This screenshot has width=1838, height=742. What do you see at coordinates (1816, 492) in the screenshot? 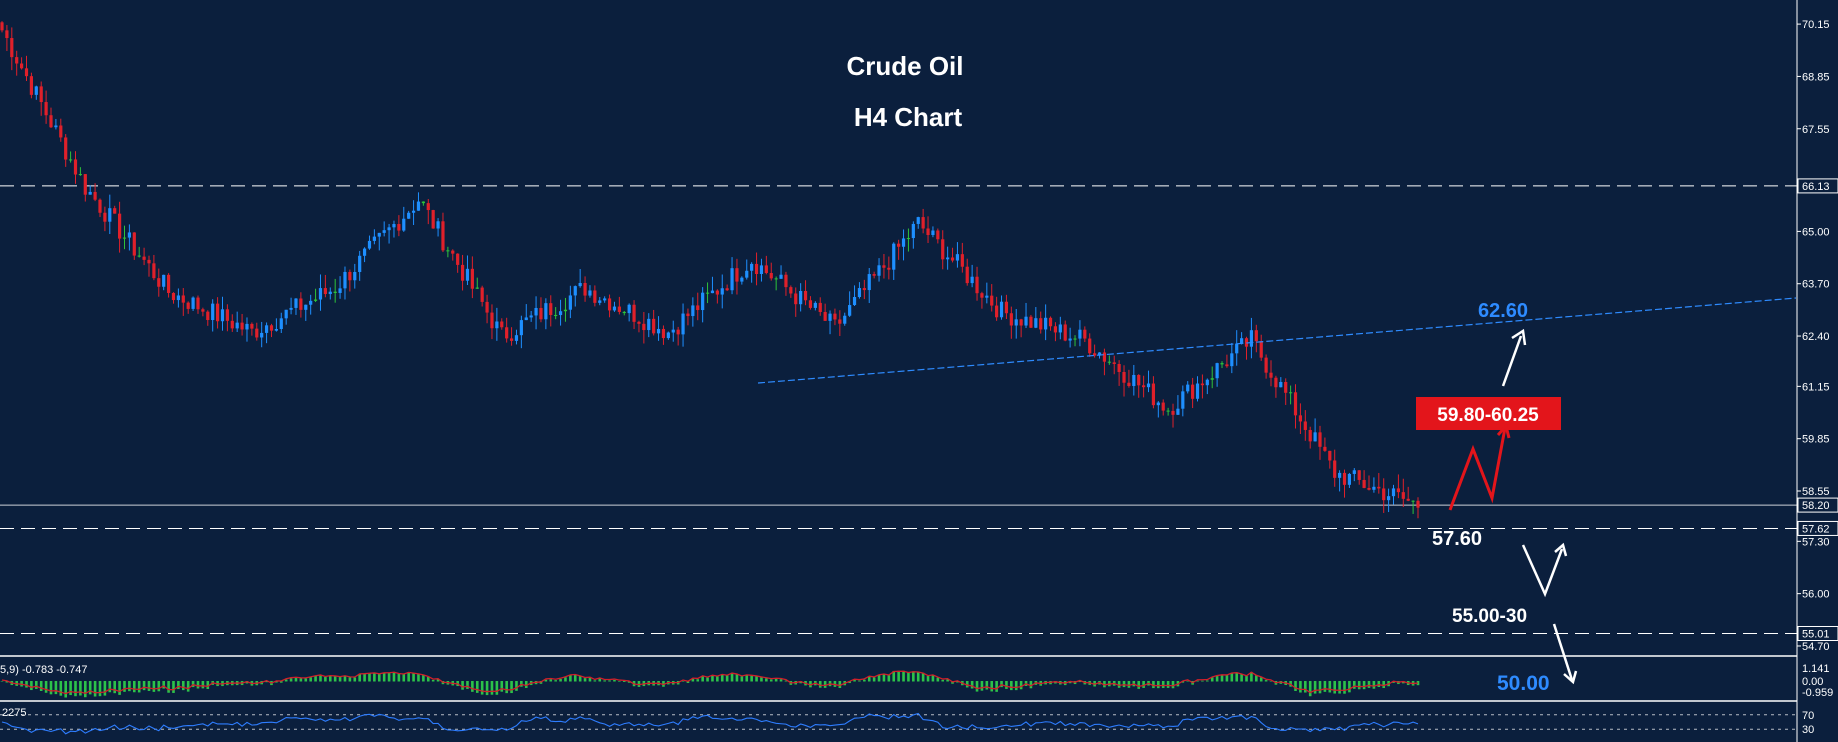
I see `price-tick-label: 58.55` at bounding box center [1816, 492].